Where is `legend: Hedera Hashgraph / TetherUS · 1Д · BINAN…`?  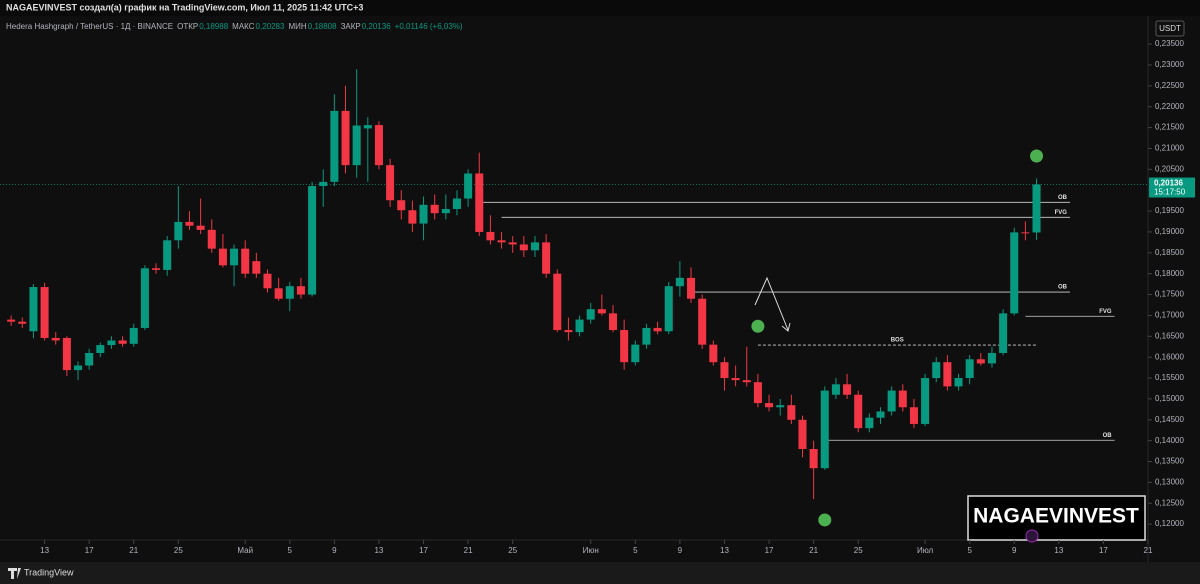 legend: Hedera Hashgraph / TetherUS · 1Д · BINAN… is located at coordinates (234, 26).